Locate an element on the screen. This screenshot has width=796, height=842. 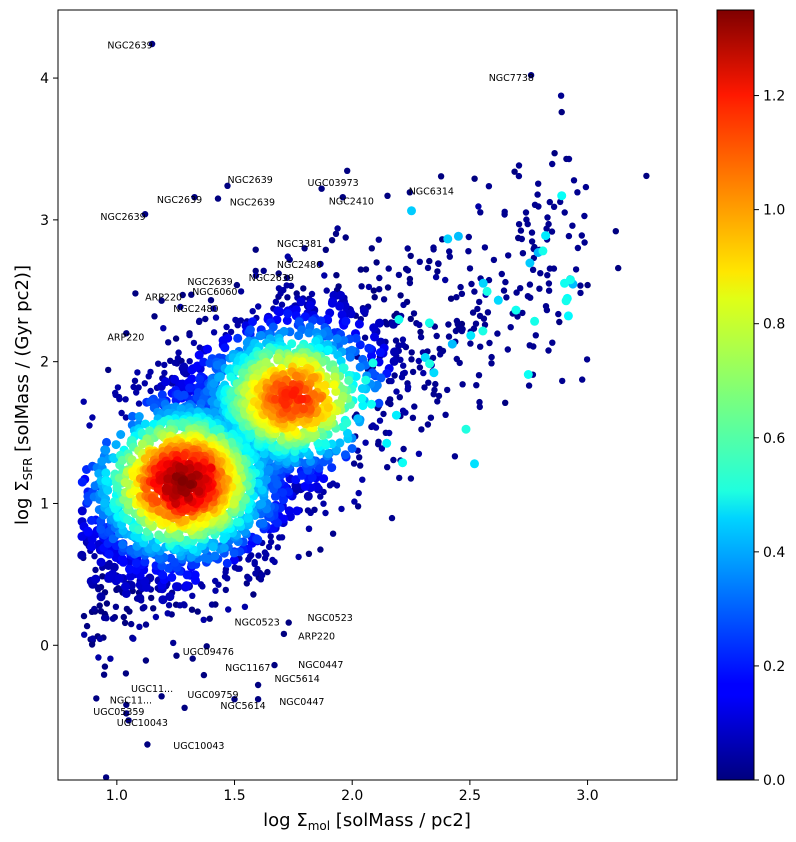
y-tick-label: 2 is located at coordinates (44, 363).